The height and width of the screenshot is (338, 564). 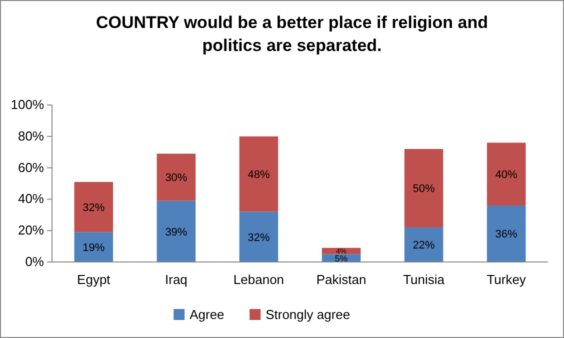 What do you see at coordinates (292, 34) in the screenshot?
I see `chart-title: COUNTRY would be a better place if religion and politics are separated.` at bounding box center [292, 34].